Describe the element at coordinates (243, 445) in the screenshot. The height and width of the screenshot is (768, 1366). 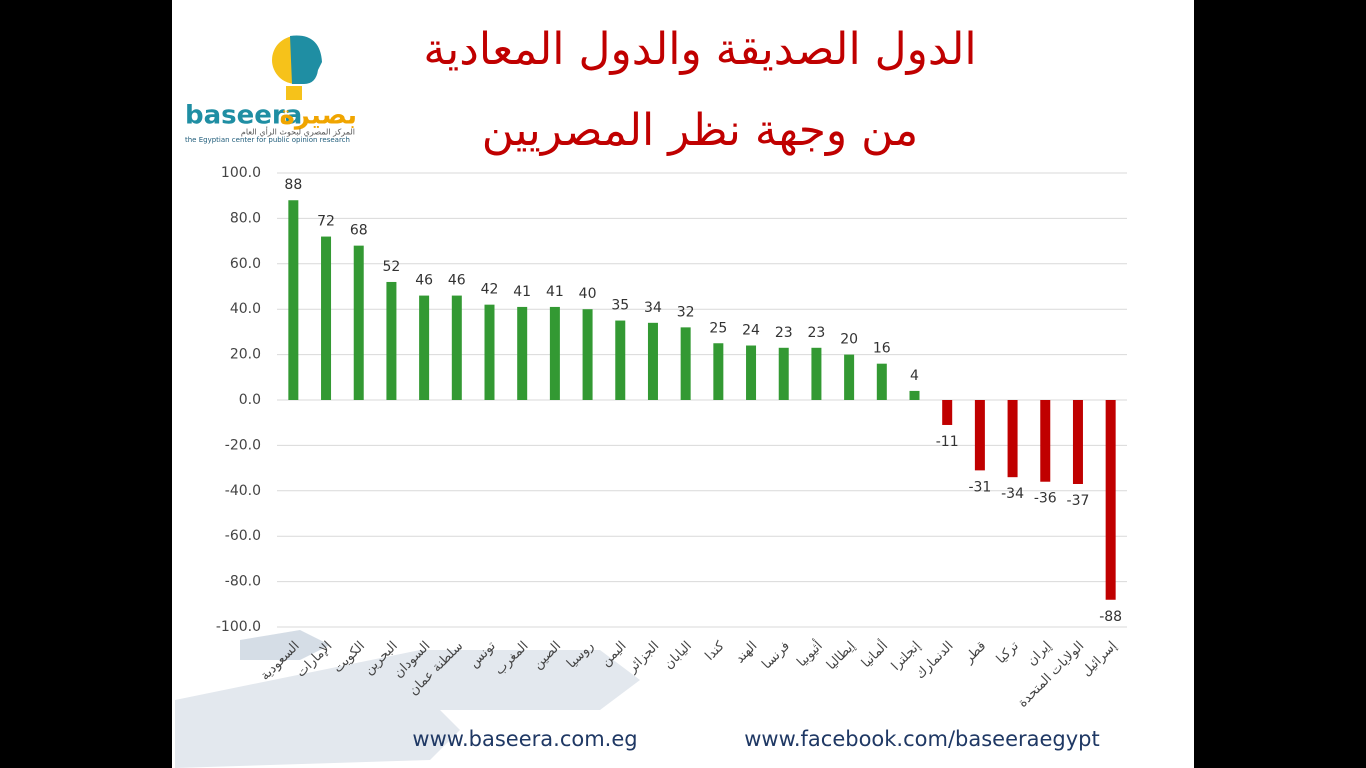
I see `y-tick-label: -20.0` at that location.